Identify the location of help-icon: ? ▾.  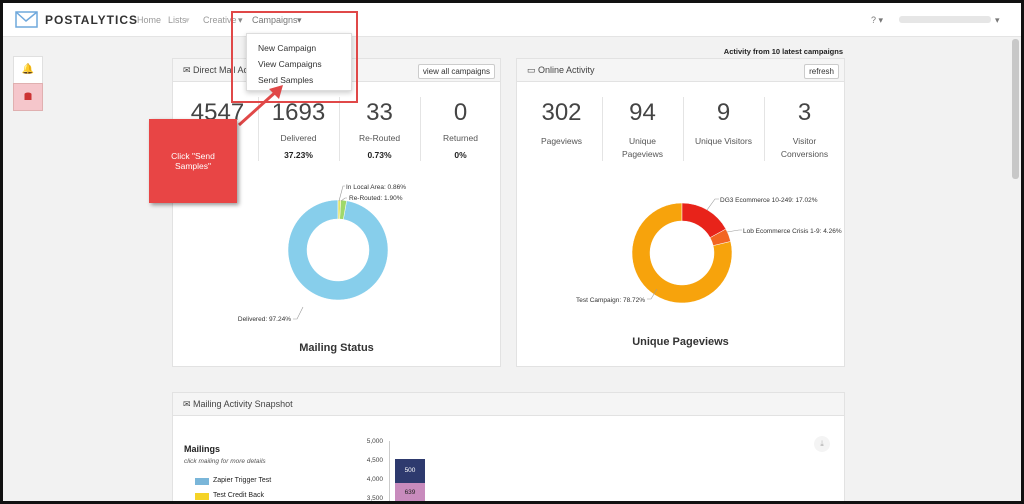
(877, 20).